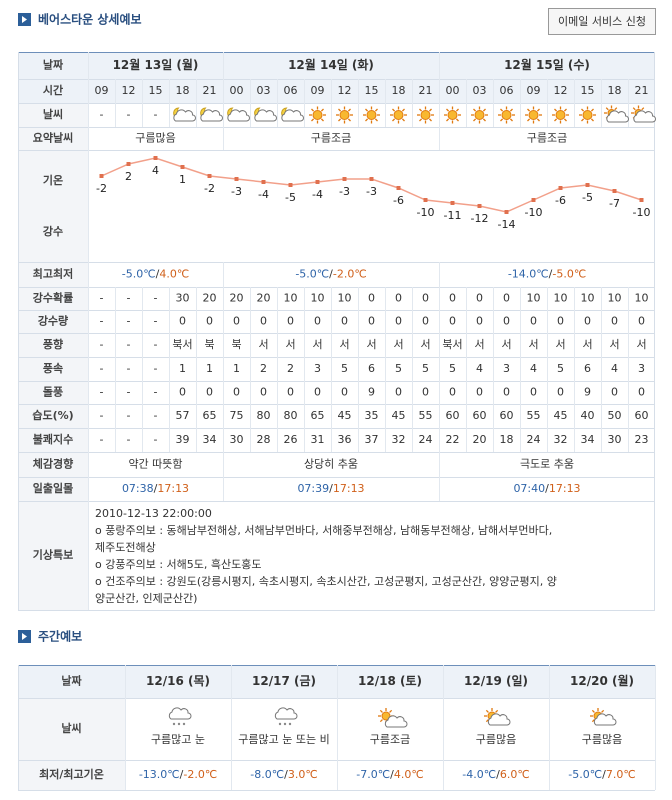 The image size is (672, 800). I want to click on email-button-label: 이메일 서비스 신청, so click(602, 21).